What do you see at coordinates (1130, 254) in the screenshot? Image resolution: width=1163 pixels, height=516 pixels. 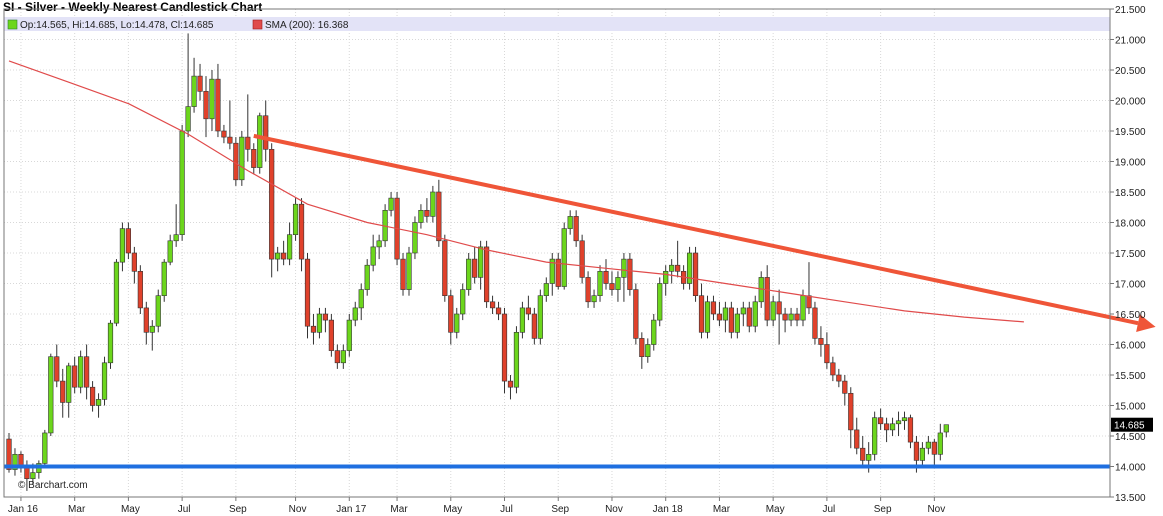 I see `y-tick-label: 17.500` at bounding box center [1130, 254].